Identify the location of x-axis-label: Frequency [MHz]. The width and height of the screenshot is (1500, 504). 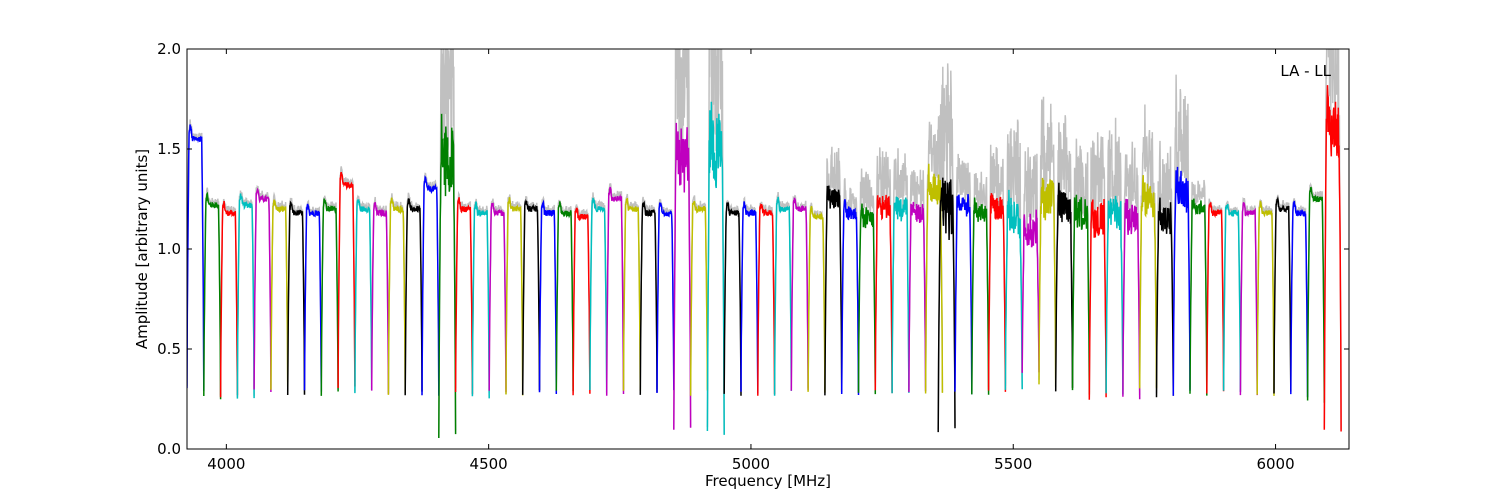
(768, 481).